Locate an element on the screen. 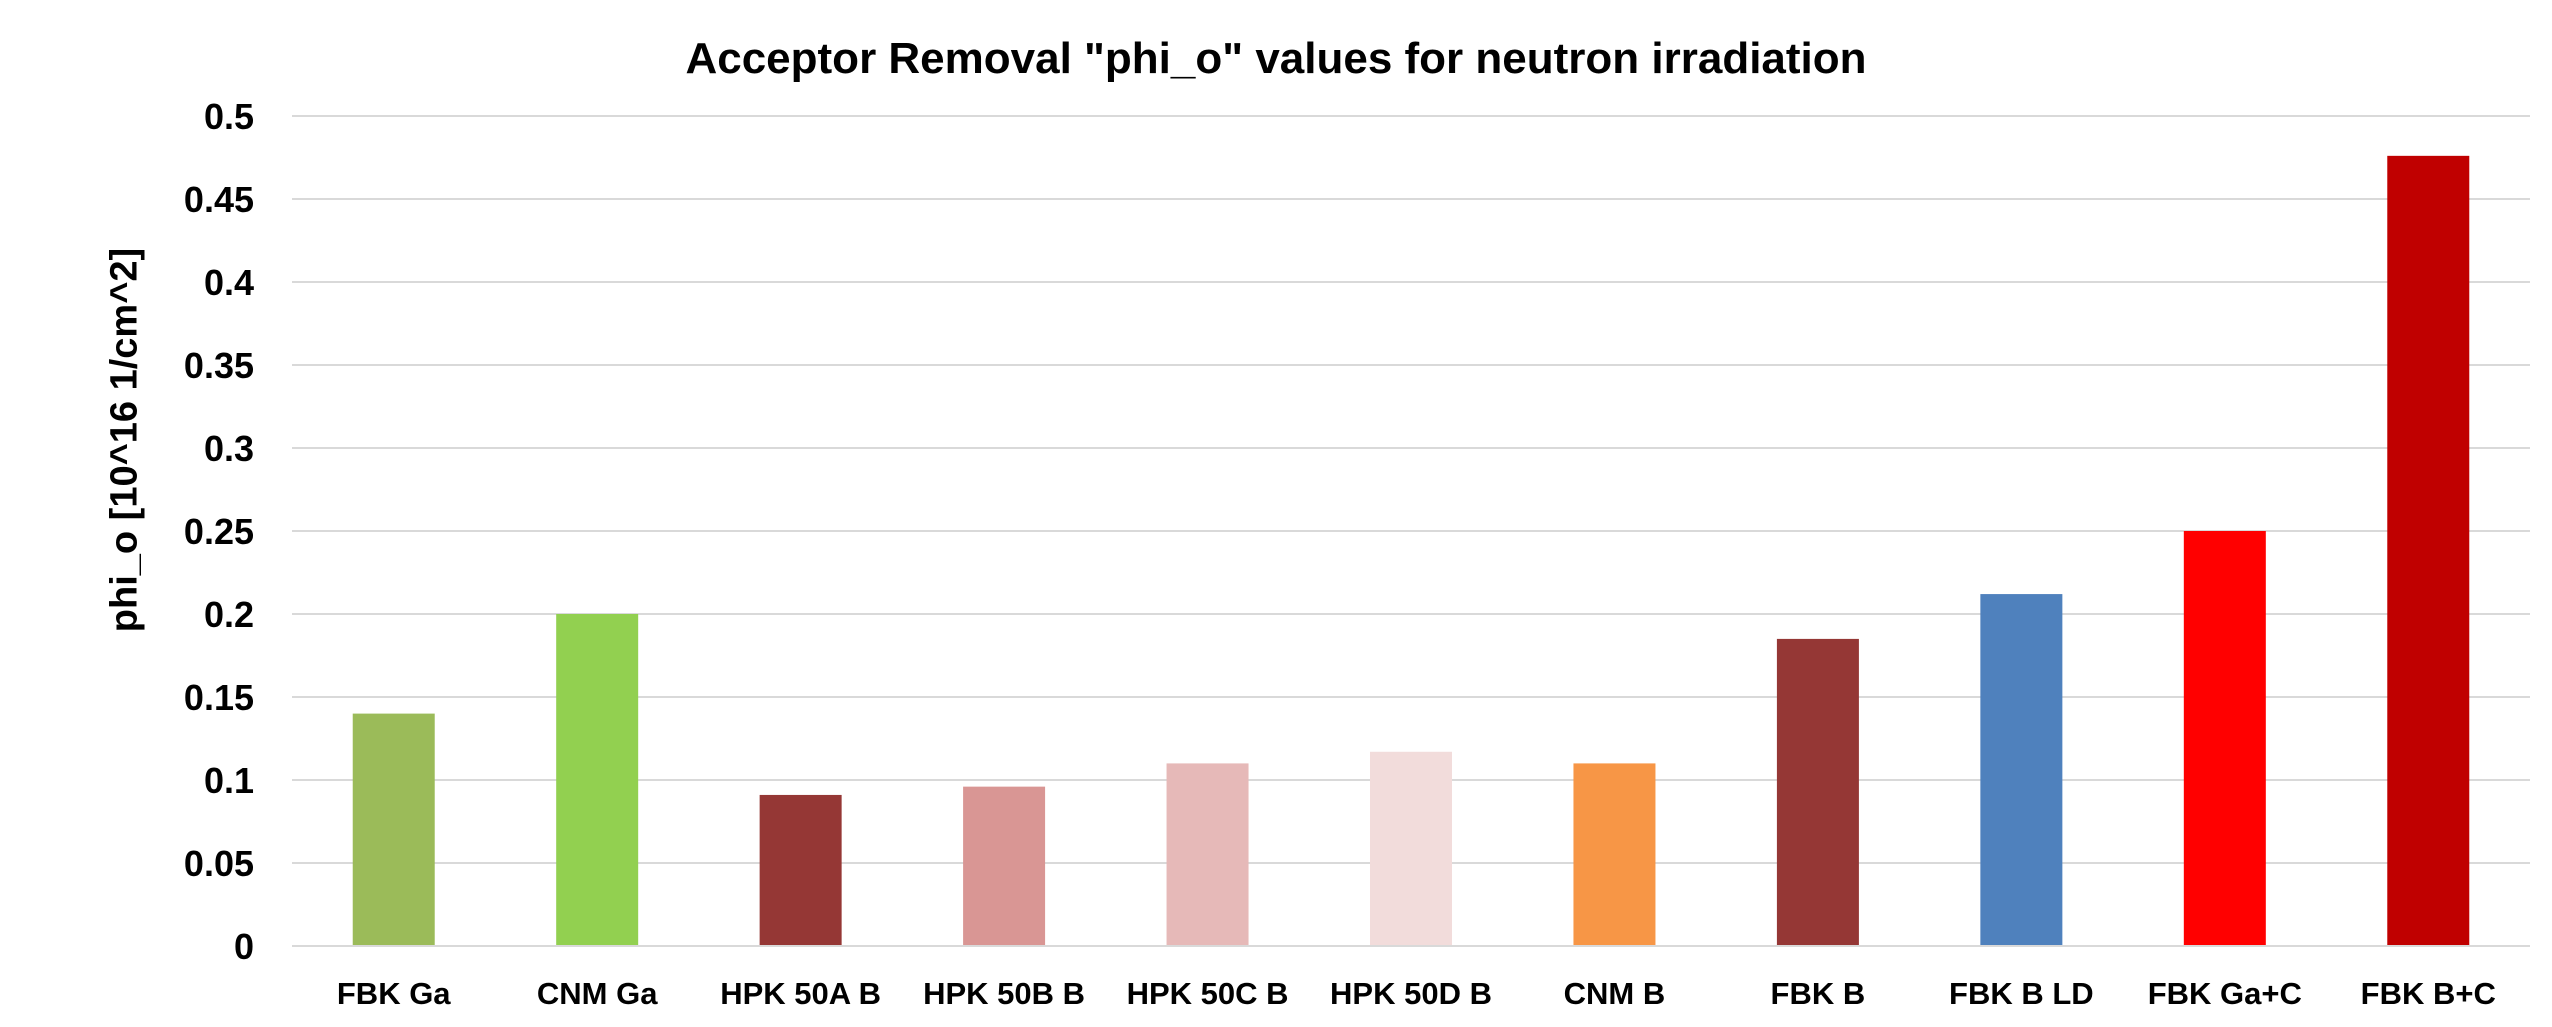  y-axis-ticks: 0 0.05 0.1 0.15 0.2 0.25 0.3 0.35 0.4 0.45 0.5 is located at coordinates (219, 531).